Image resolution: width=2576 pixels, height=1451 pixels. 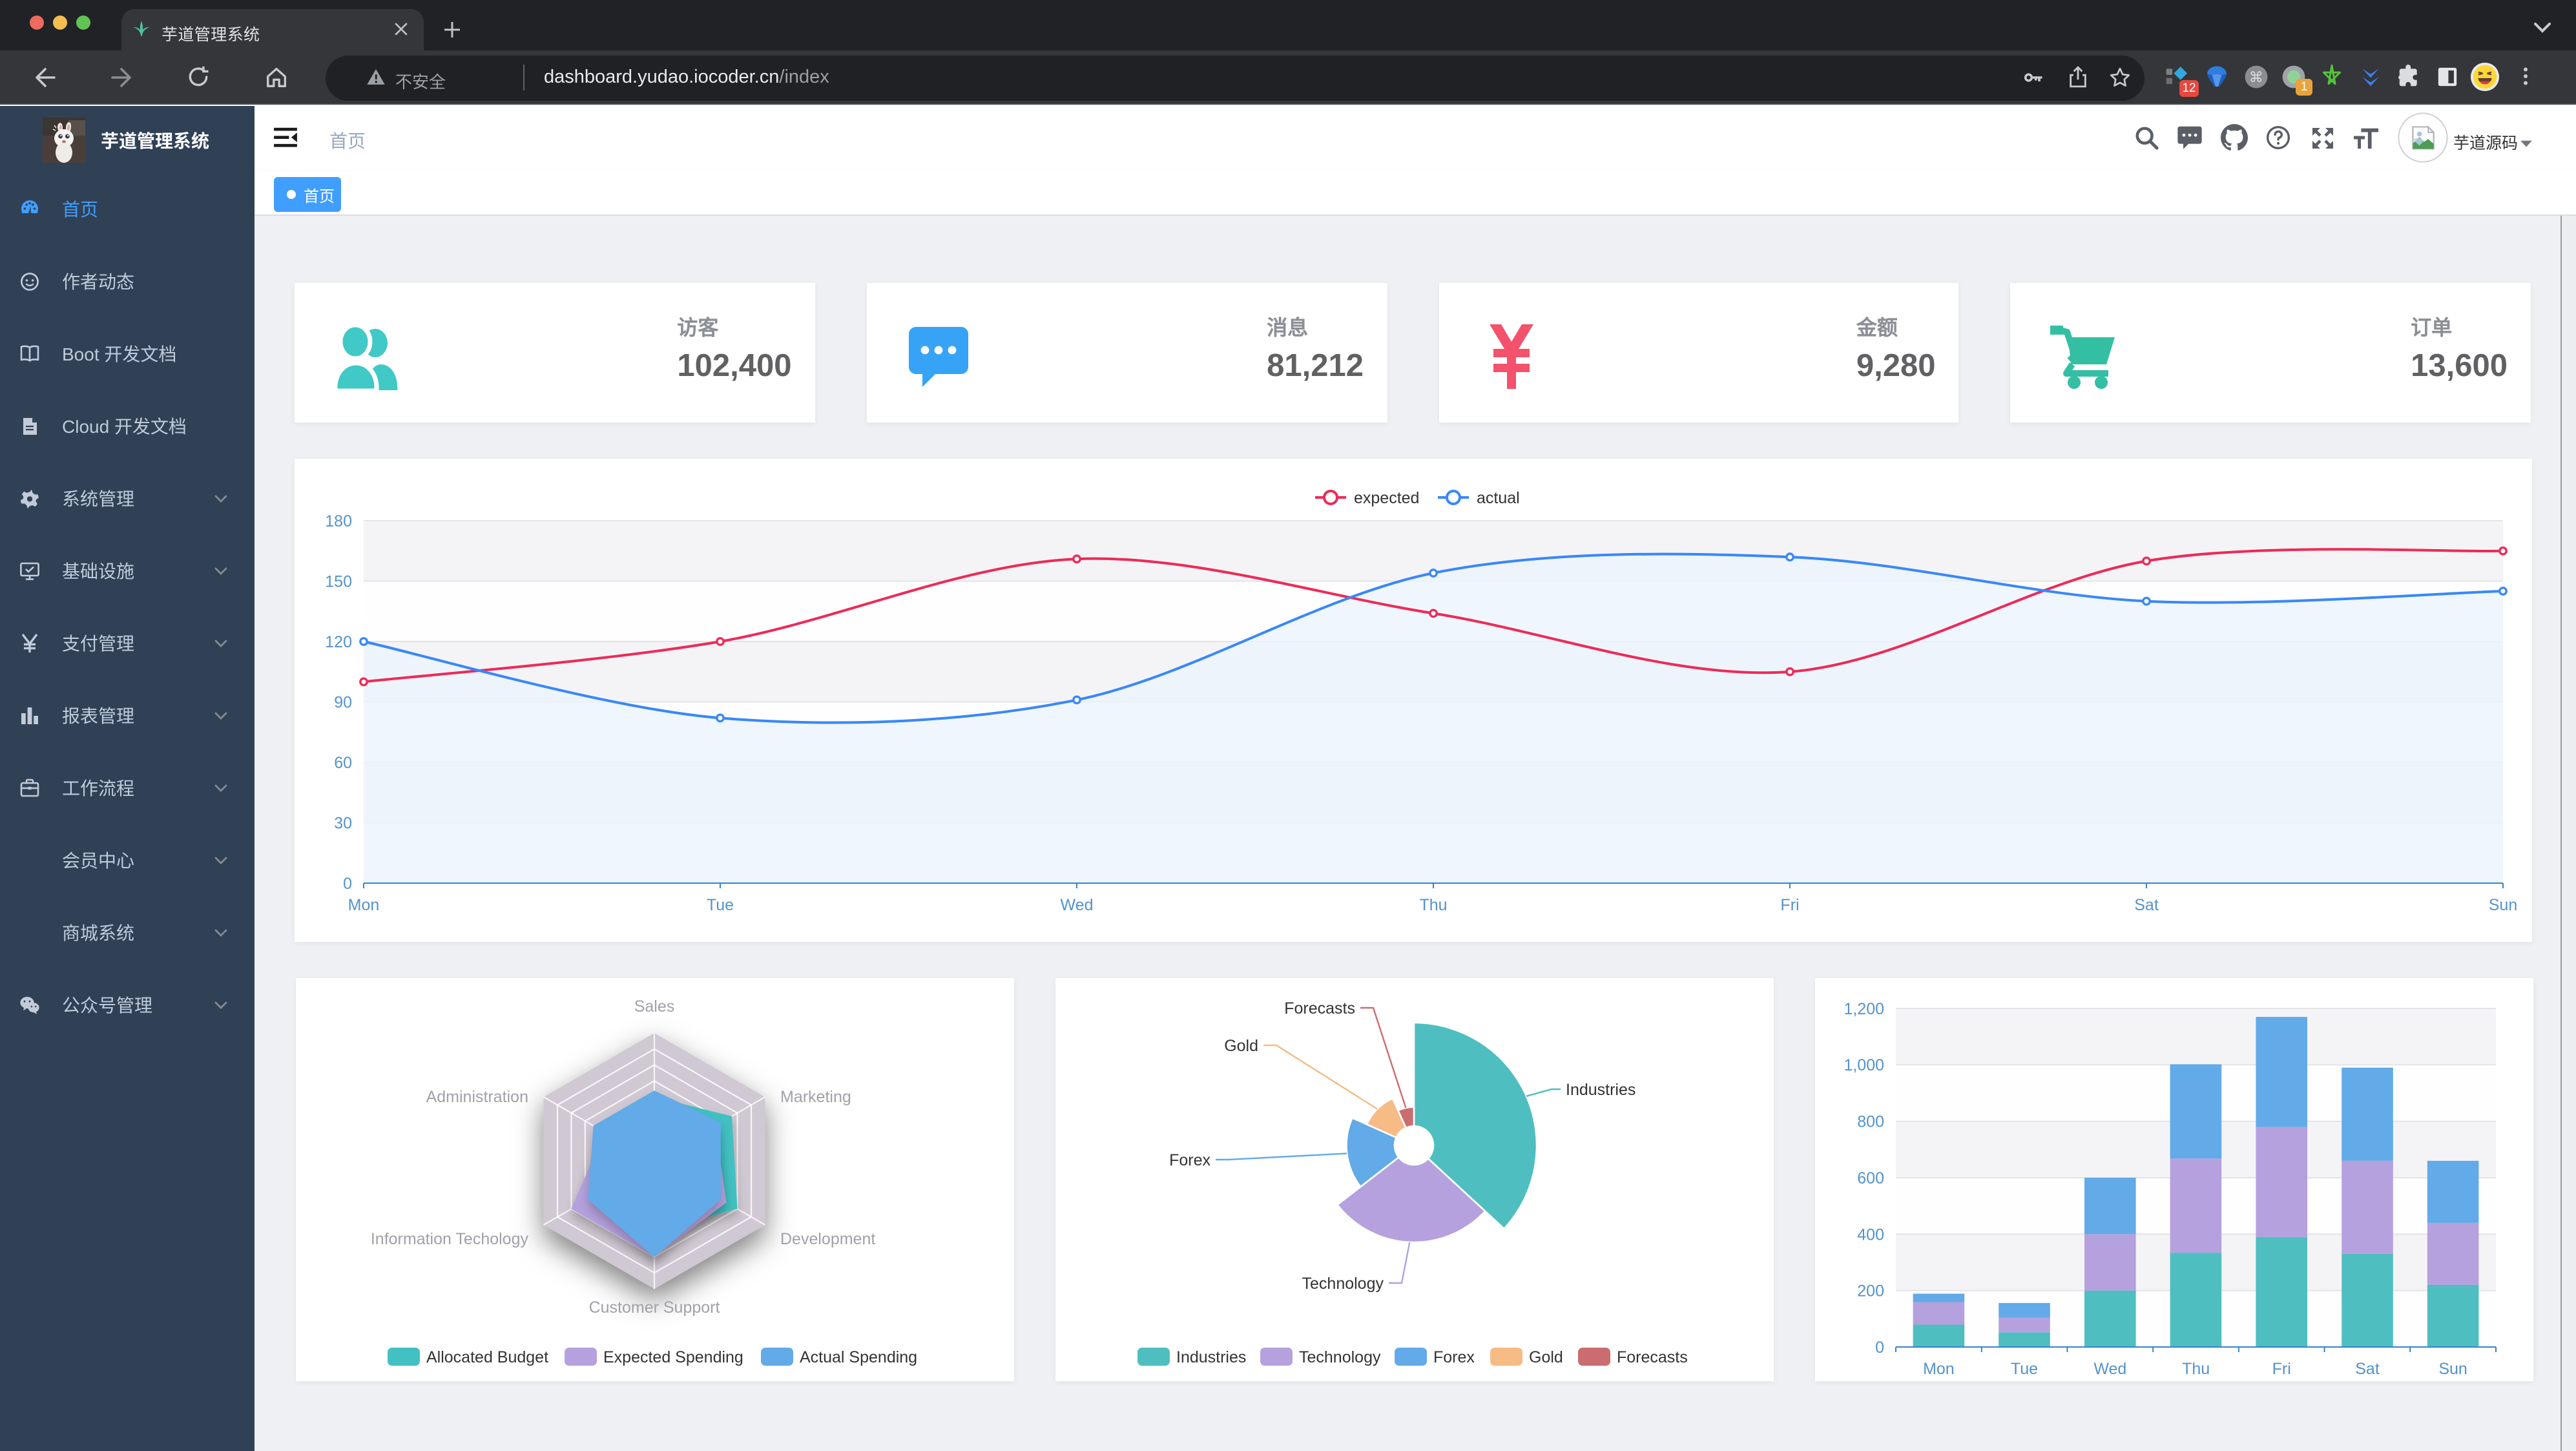 I want to click on svg-text: Administration, so click(x=477, y=1097).